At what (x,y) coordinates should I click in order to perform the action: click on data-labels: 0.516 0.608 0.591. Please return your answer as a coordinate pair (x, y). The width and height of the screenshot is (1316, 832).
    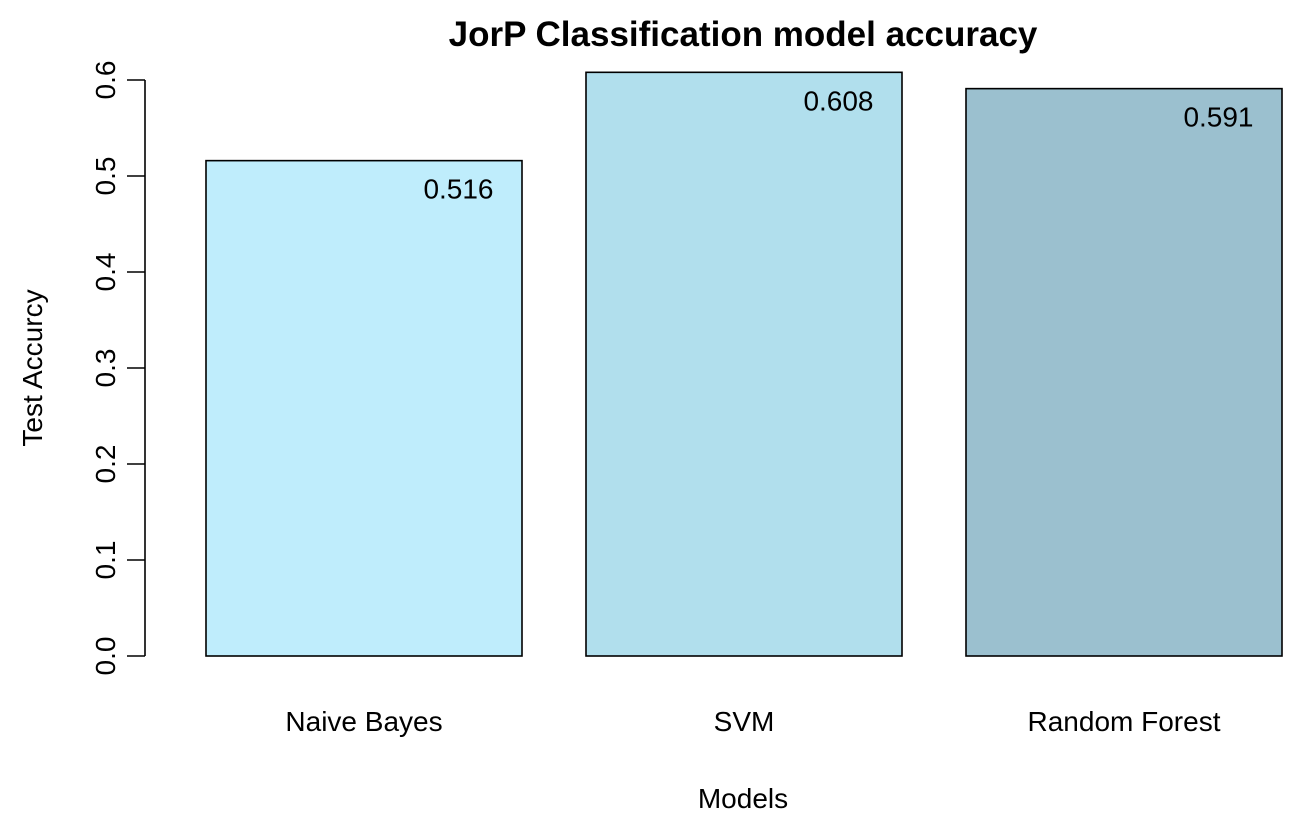
    Looking at the image, I should click on (838, 144).